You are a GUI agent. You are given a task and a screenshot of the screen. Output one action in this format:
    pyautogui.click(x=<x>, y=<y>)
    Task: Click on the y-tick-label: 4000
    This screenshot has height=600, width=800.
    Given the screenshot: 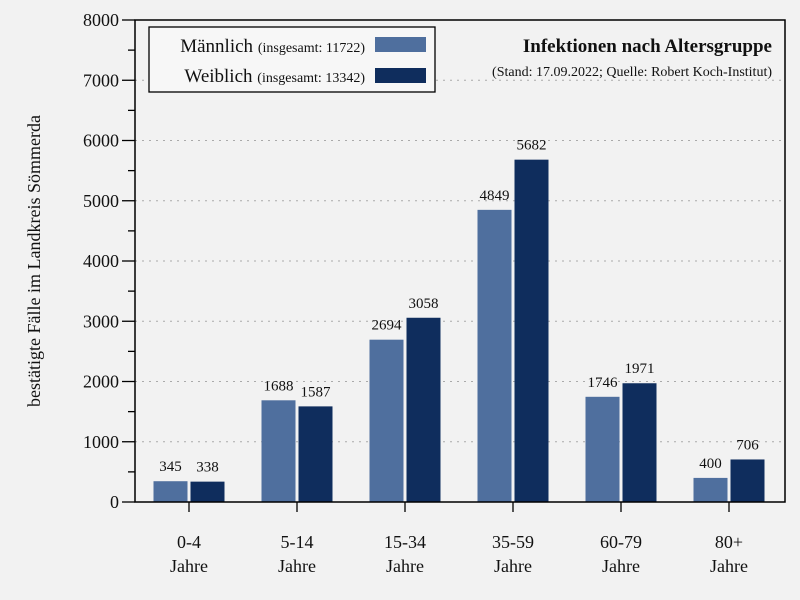 What is the action you would take?
    pyautogui.click(x=101, y=261)
    